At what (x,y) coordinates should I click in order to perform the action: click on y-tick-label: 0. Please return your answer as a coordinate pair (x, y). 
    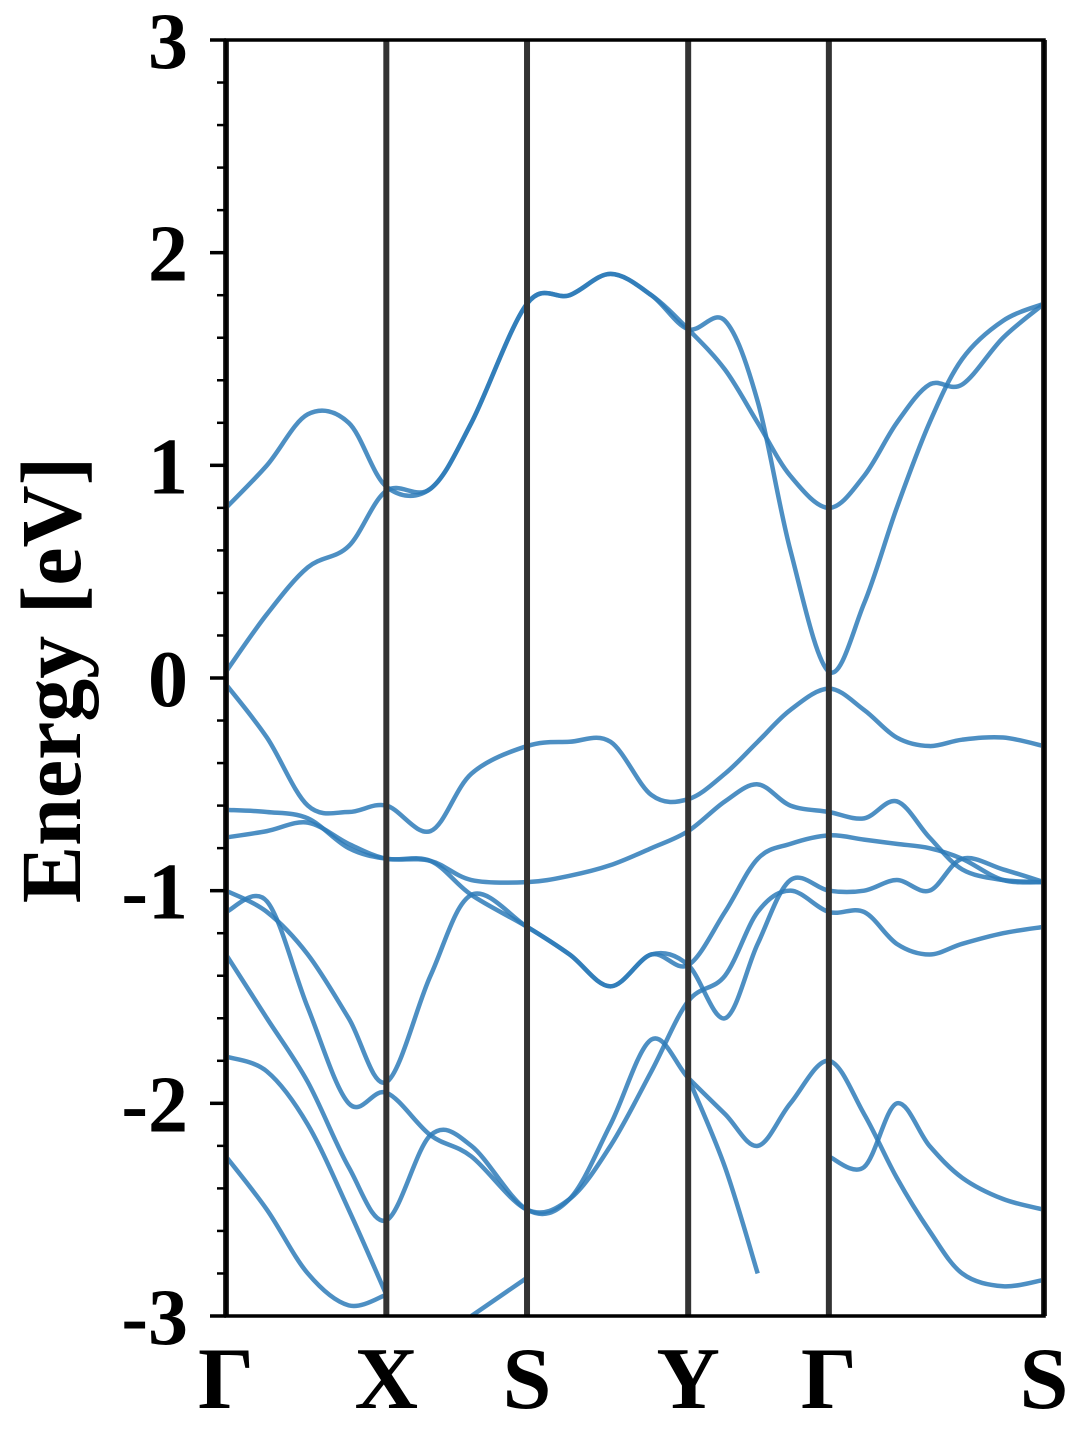
    Looking at the image, I should click on (168, 680).